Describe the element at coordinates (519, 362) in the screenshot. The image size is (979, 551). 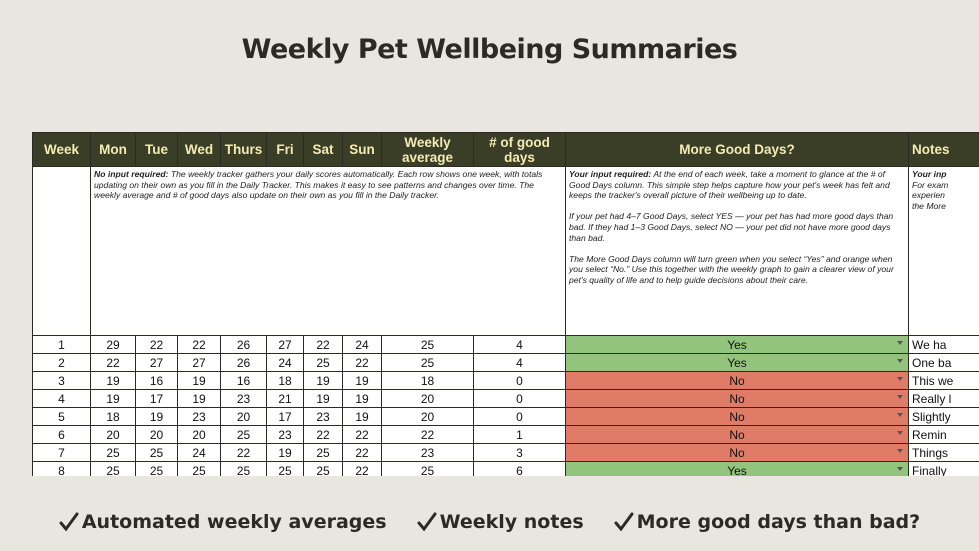
I see `score-cell: 4` at that location.